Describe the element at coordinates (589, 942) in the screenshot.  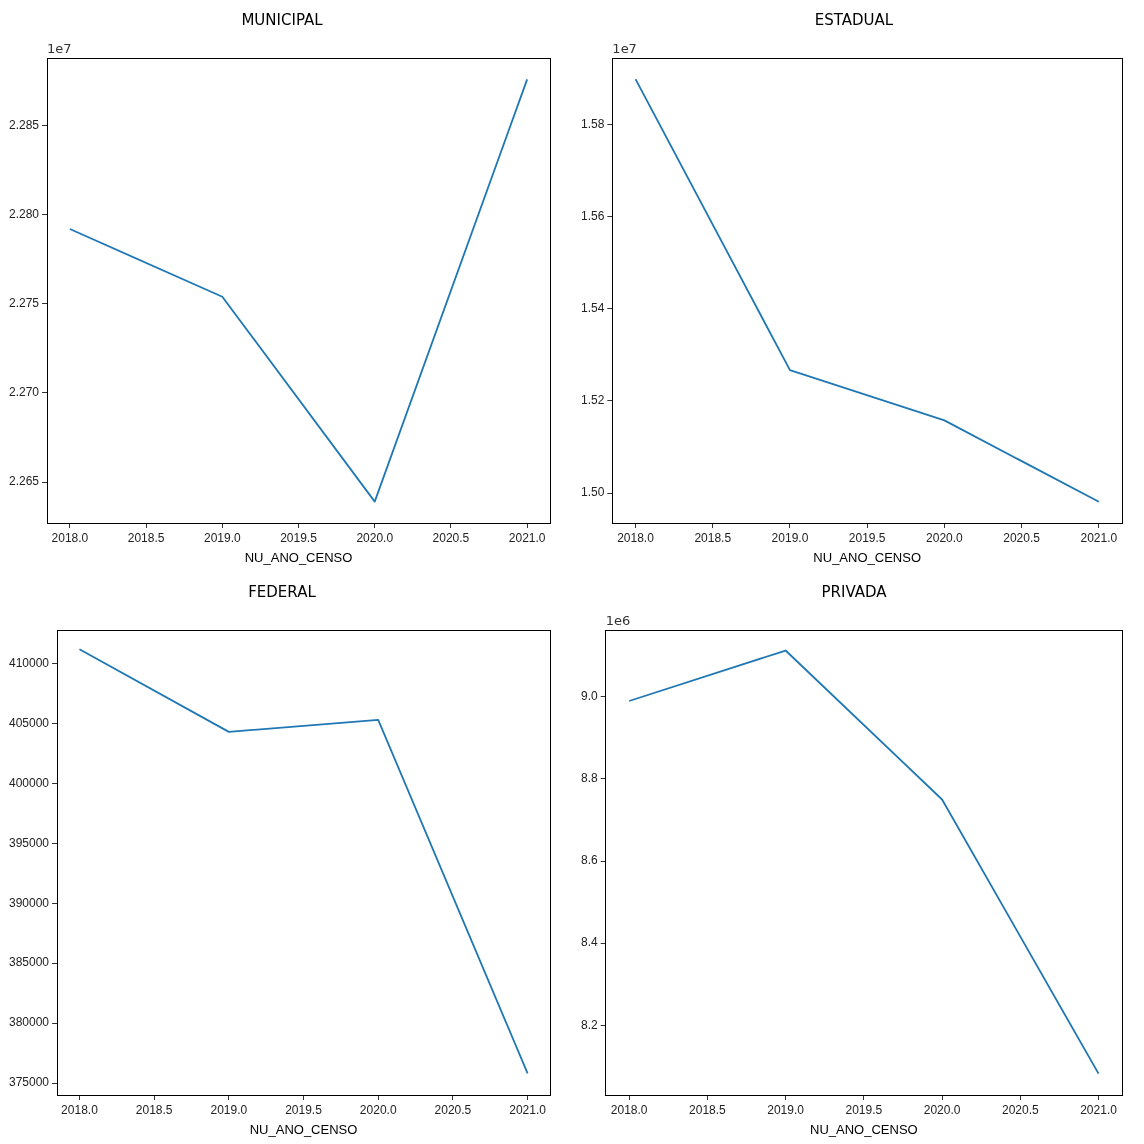
I see `y-tick-label: 8.4` at that location.